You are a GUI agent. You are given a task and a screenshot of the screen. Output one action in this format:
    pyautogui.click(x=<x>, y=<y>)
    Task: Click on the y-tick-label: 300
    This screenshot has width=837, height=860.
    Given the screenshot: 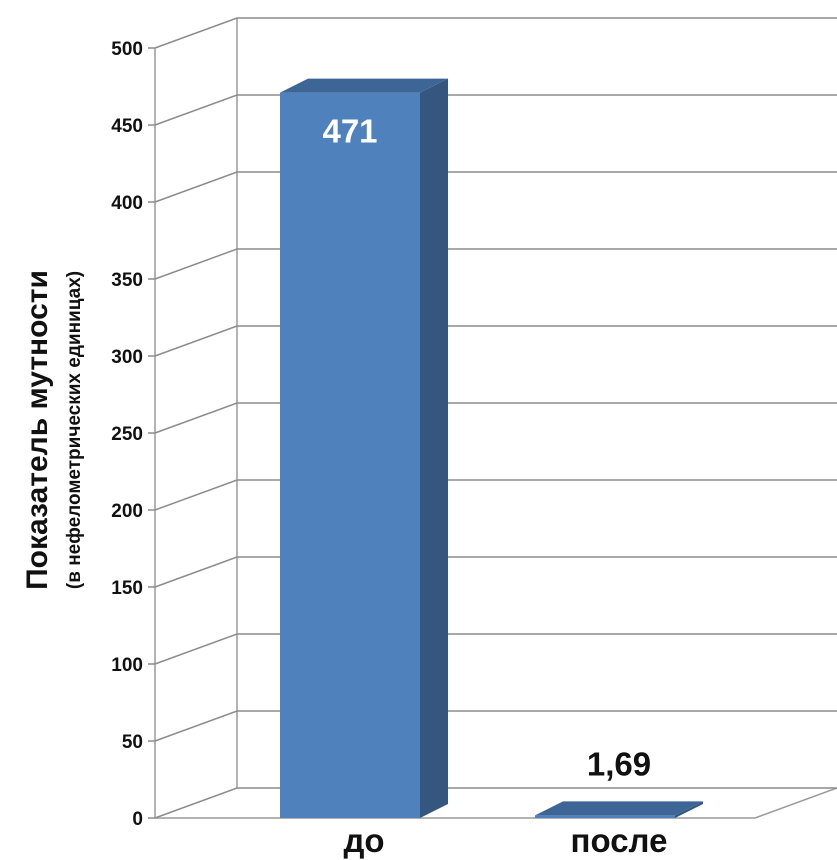 What is the action you would take?
    pyautogui.click(x=127, y=357)
    